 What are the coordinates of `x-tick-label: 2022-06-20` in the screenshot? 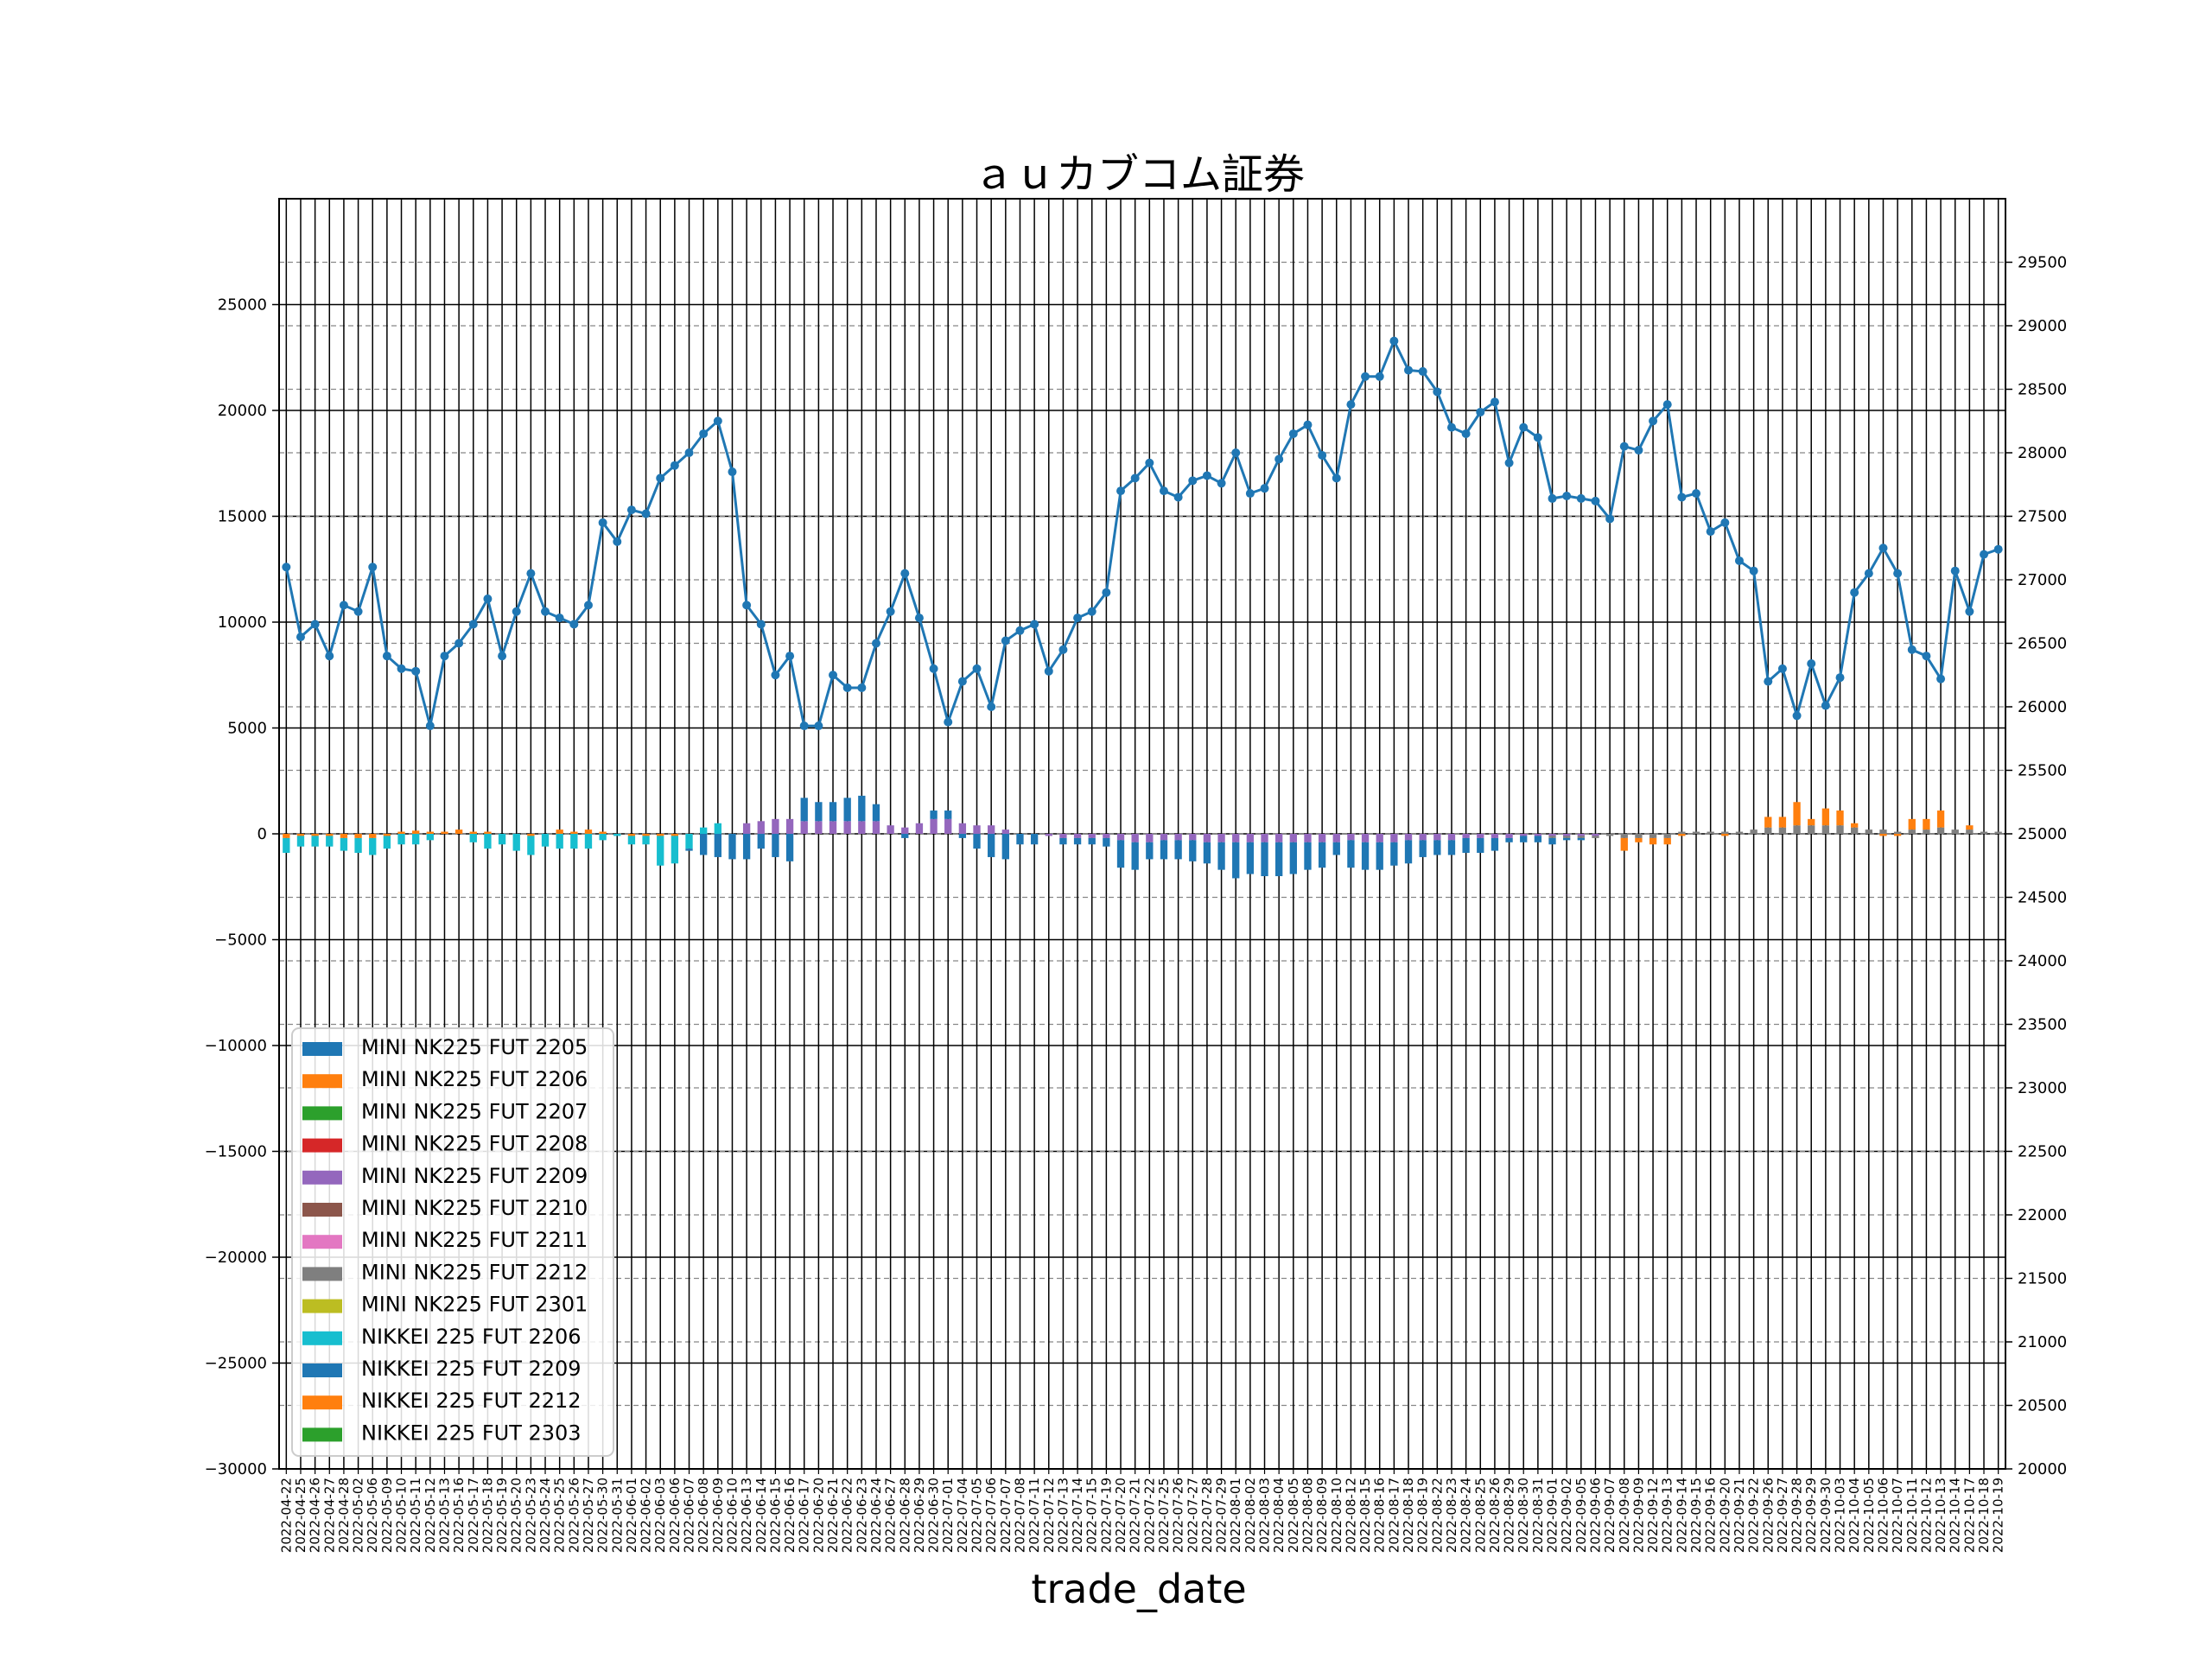 It's located at (818, 1515).